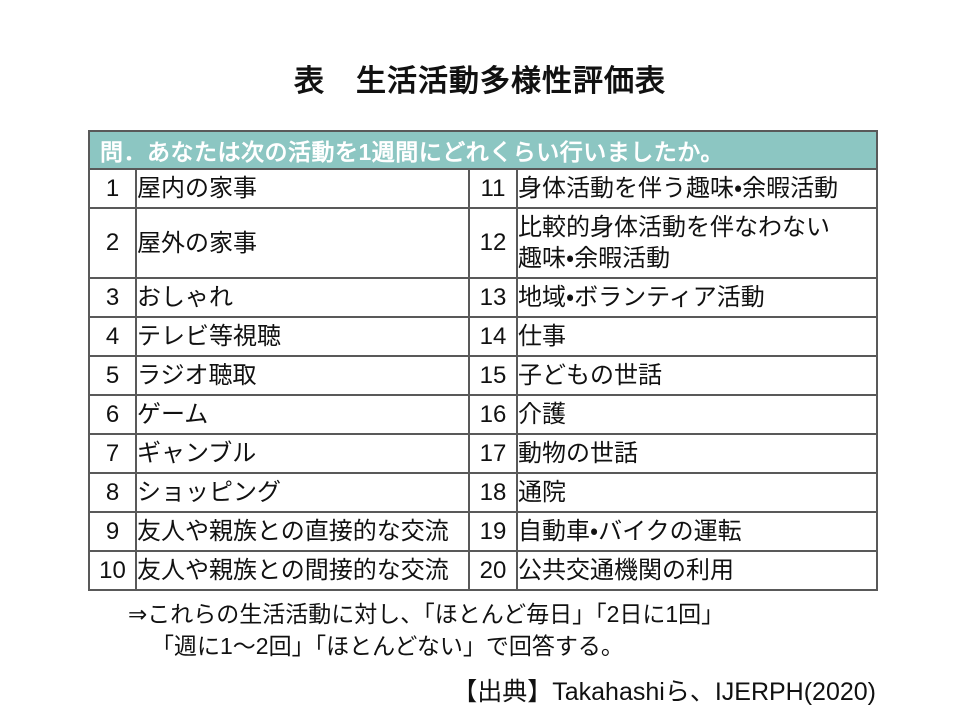 This screenshot has width=960, height=720. I want to click on row-number-cell: 20, so click(493, 570).